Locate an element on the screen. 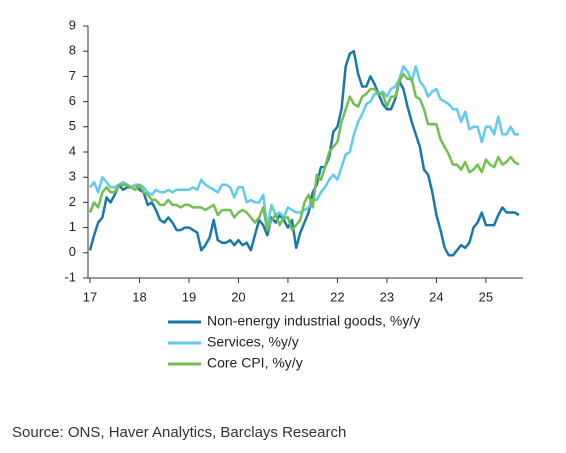 The height and width of the screenshot is (453, 566). x-tick-label: 25 is located at coordinates (486, 296).